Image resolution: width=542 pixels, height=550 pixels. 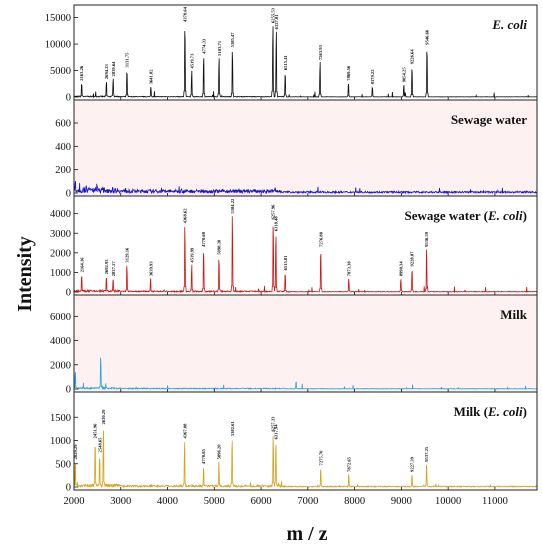 What do you see at coordinates (320, 239) in the screenshot?
I see `peak-label: 7276.80` at bounding box center [320, 239].